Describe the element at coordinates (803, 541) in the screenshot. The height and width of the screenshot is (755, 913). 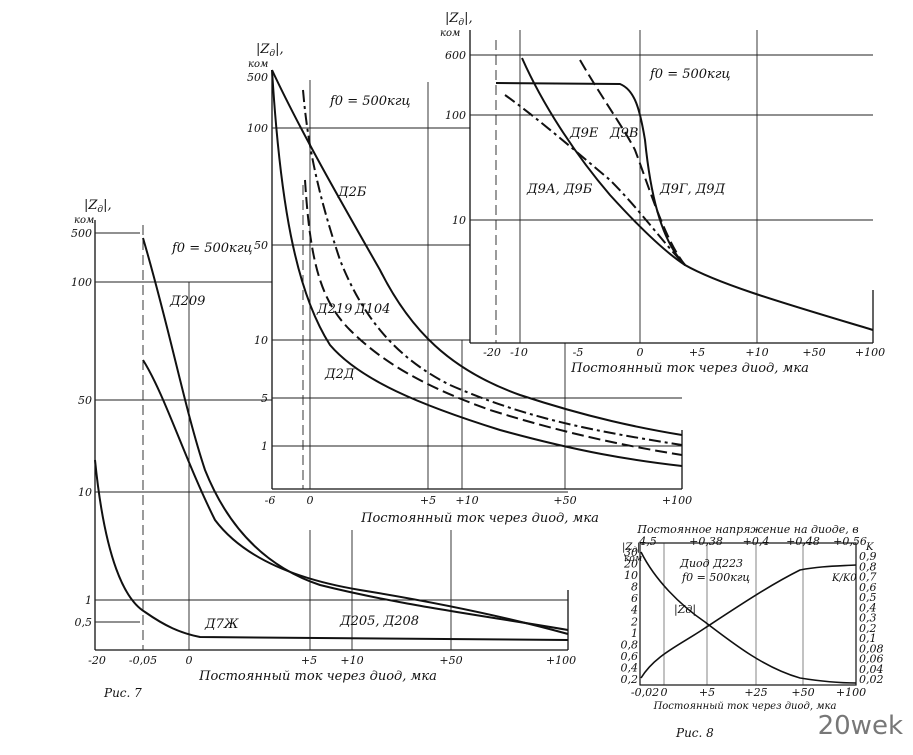
I see `d-x2tick-3: +0,48` at that location.